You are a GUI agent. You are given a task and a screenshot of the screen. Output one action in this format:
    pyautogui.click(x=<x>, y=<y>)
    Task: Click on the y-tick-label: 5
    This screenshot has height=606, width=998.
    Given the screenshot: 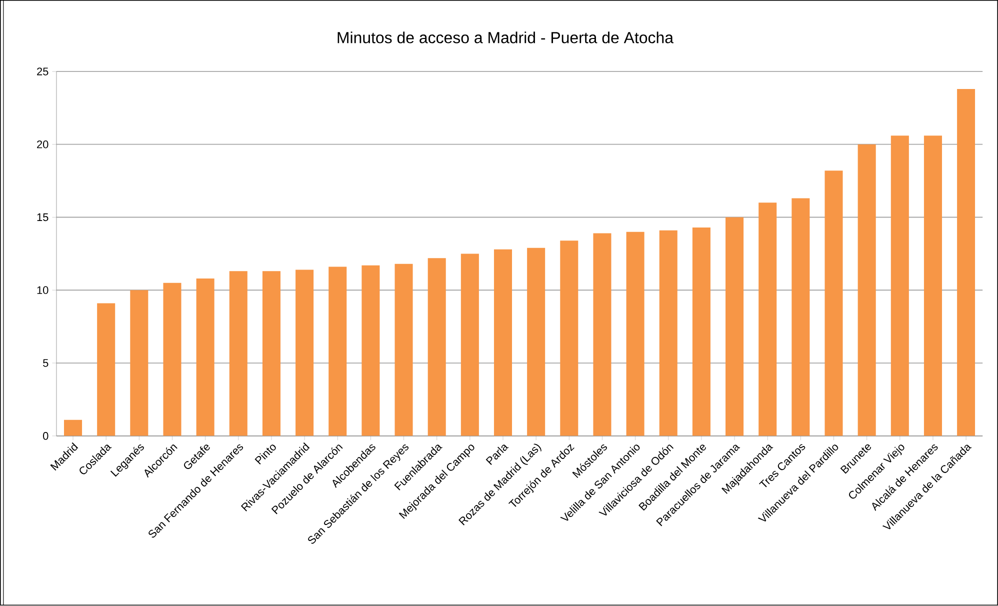 What is the action you would take?
    pyautogui.click(x=45, y=363)
    